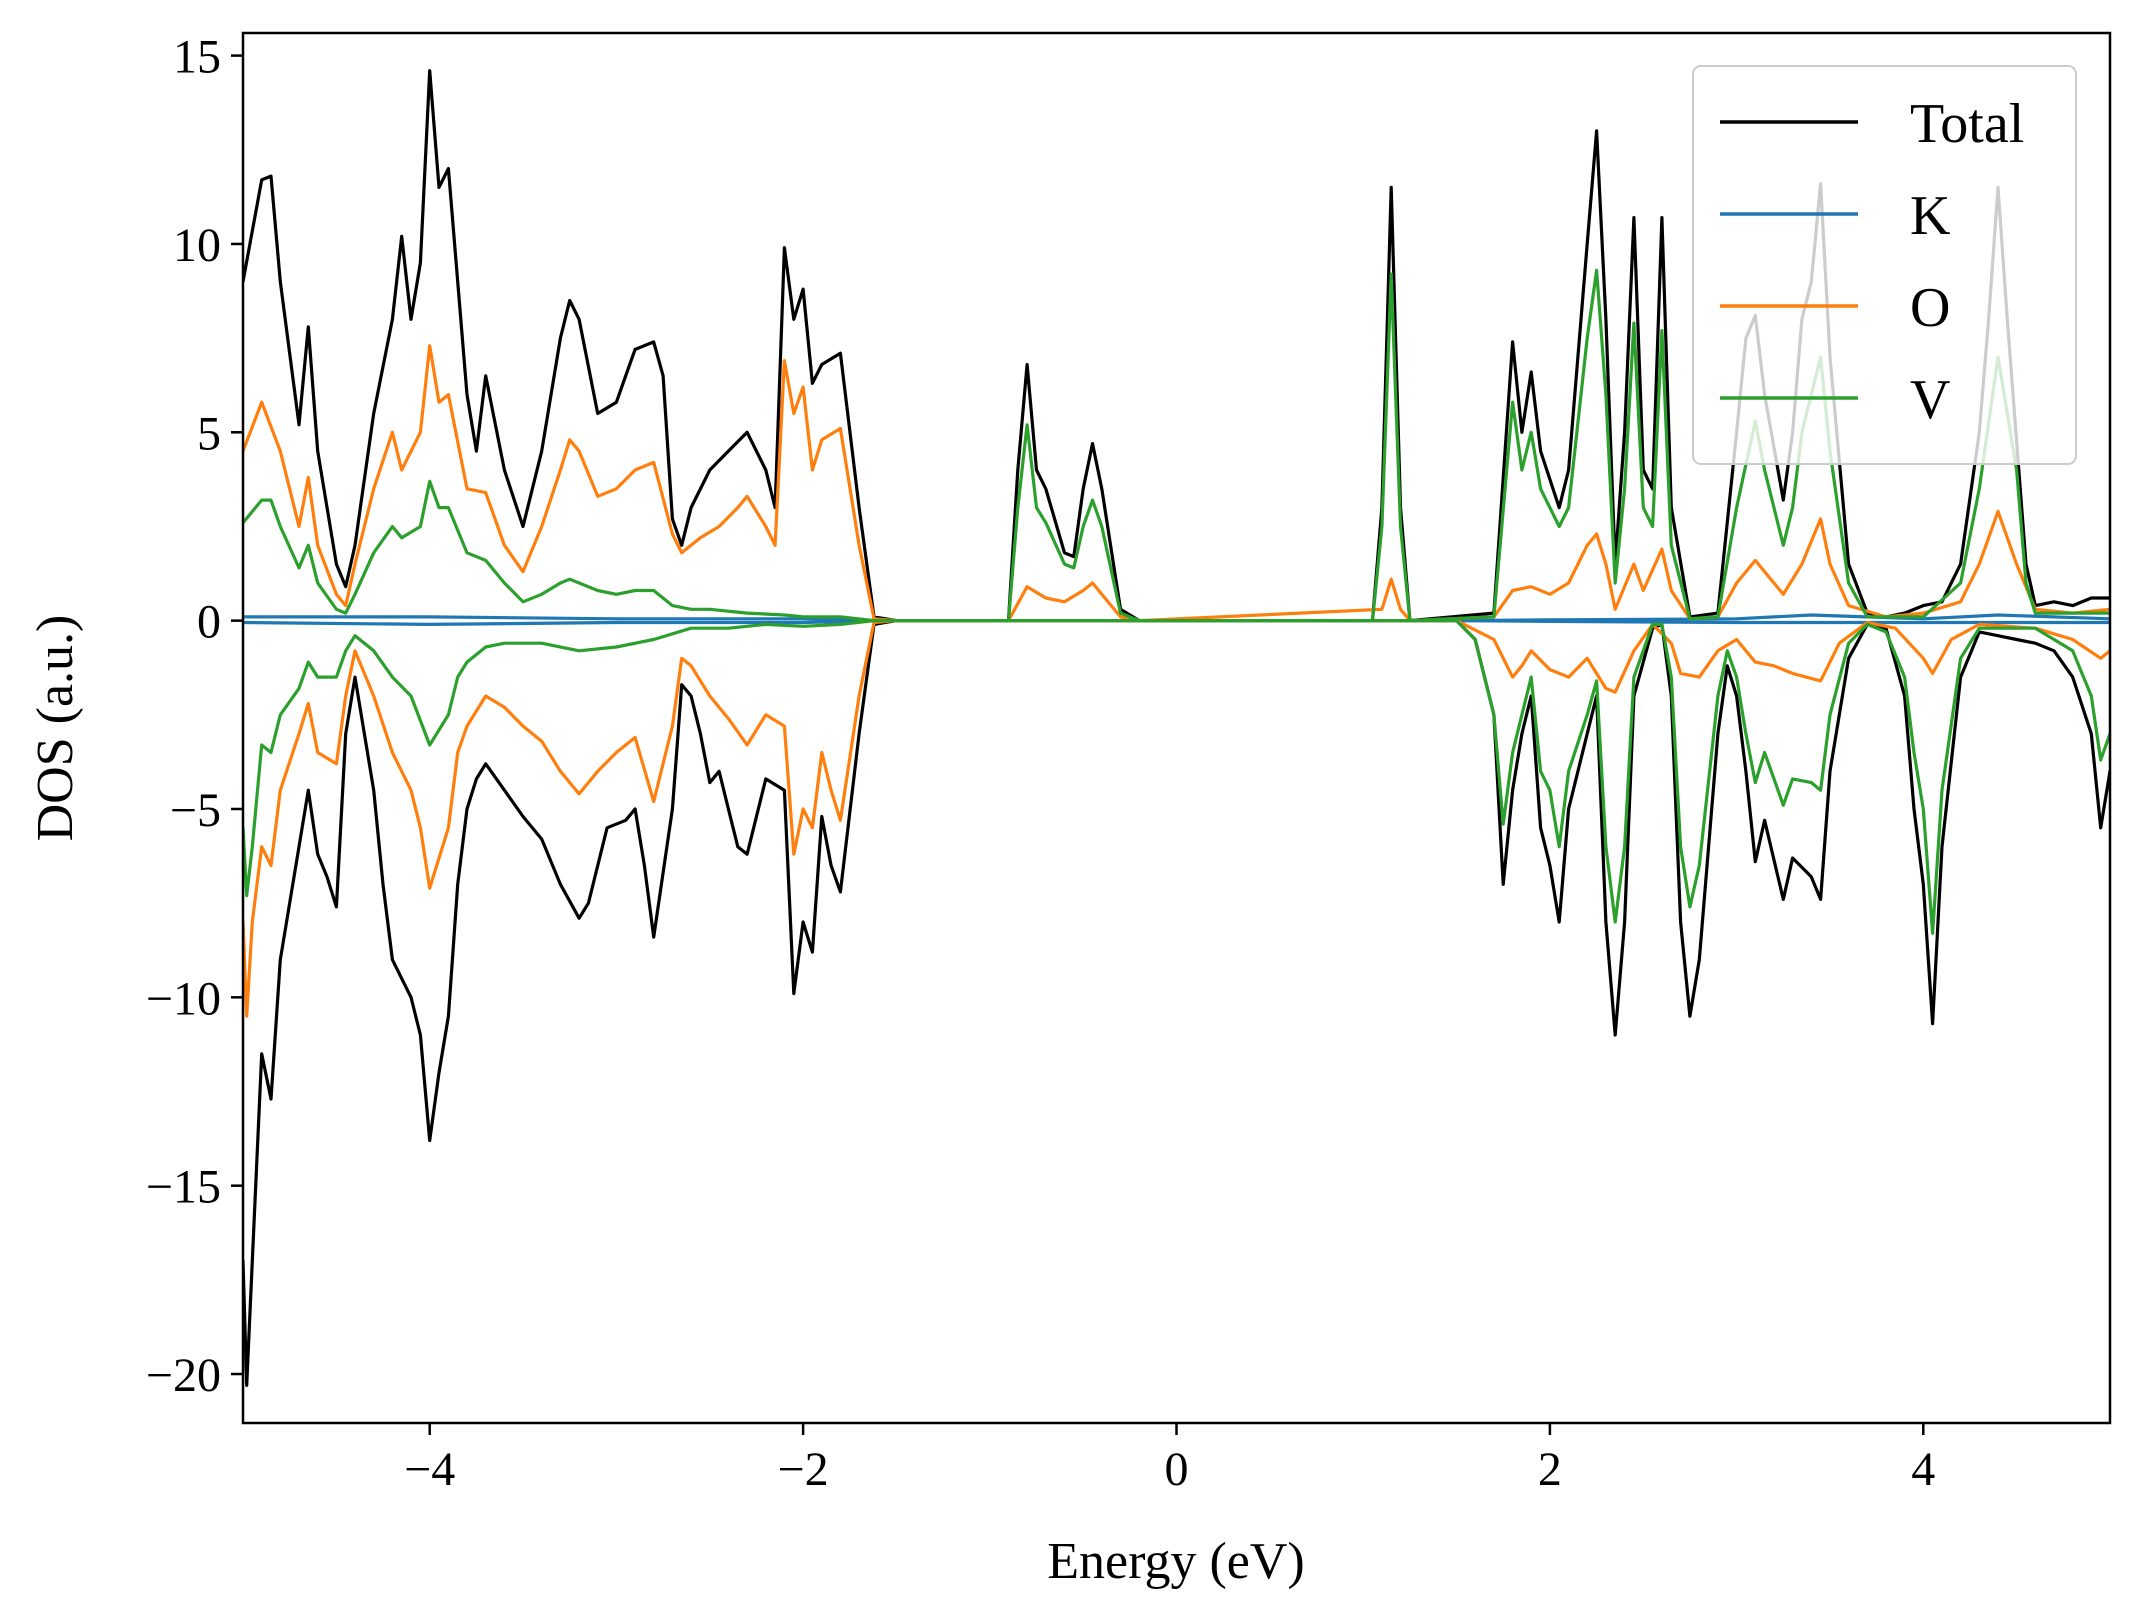 Image resolution: width=2134 pixels, height=1617 pixels. What do you see at coordinates (195, 810) in the screenshot?
I see `y-tick-label: −5` at bounding box center [195, 810].